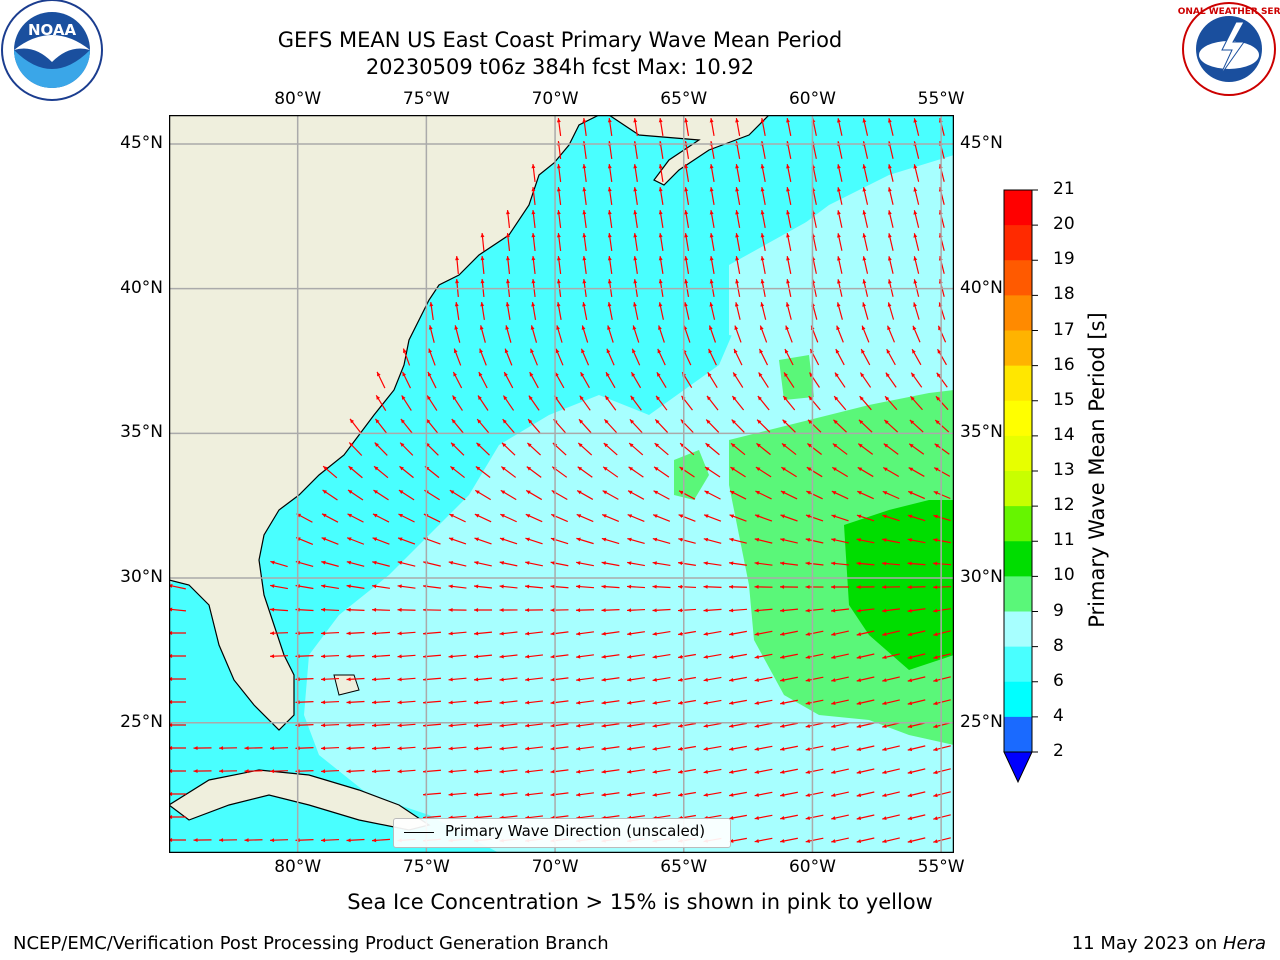  I want to click on colorbar-tick-label: 20, so click(1064, 224).